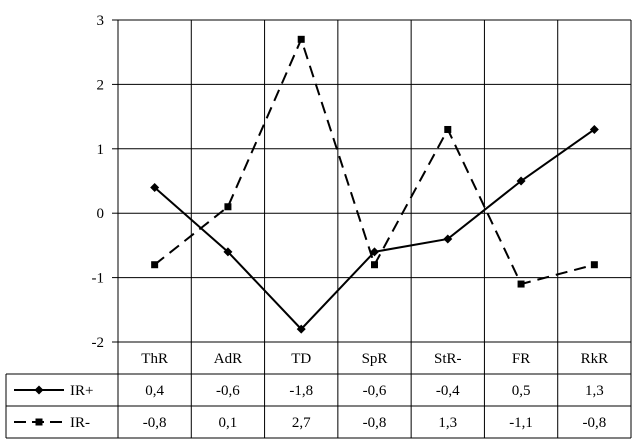 Image resolution: width=637 pixels, height=448 pixels. What do you see at coordinates (521, 359) in the screenshot?
I see `x-category-label: FR` at bounding box center [521, 359].